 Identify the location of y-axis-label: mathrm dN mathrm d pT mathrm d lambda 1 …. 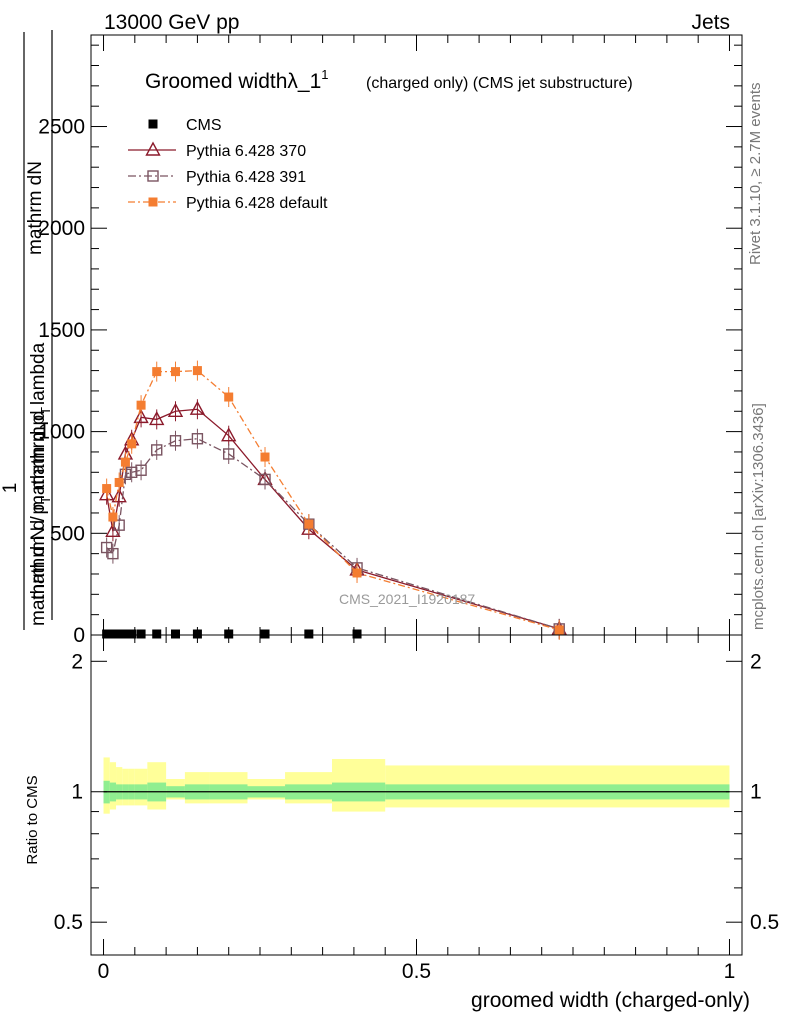
(26, 330).